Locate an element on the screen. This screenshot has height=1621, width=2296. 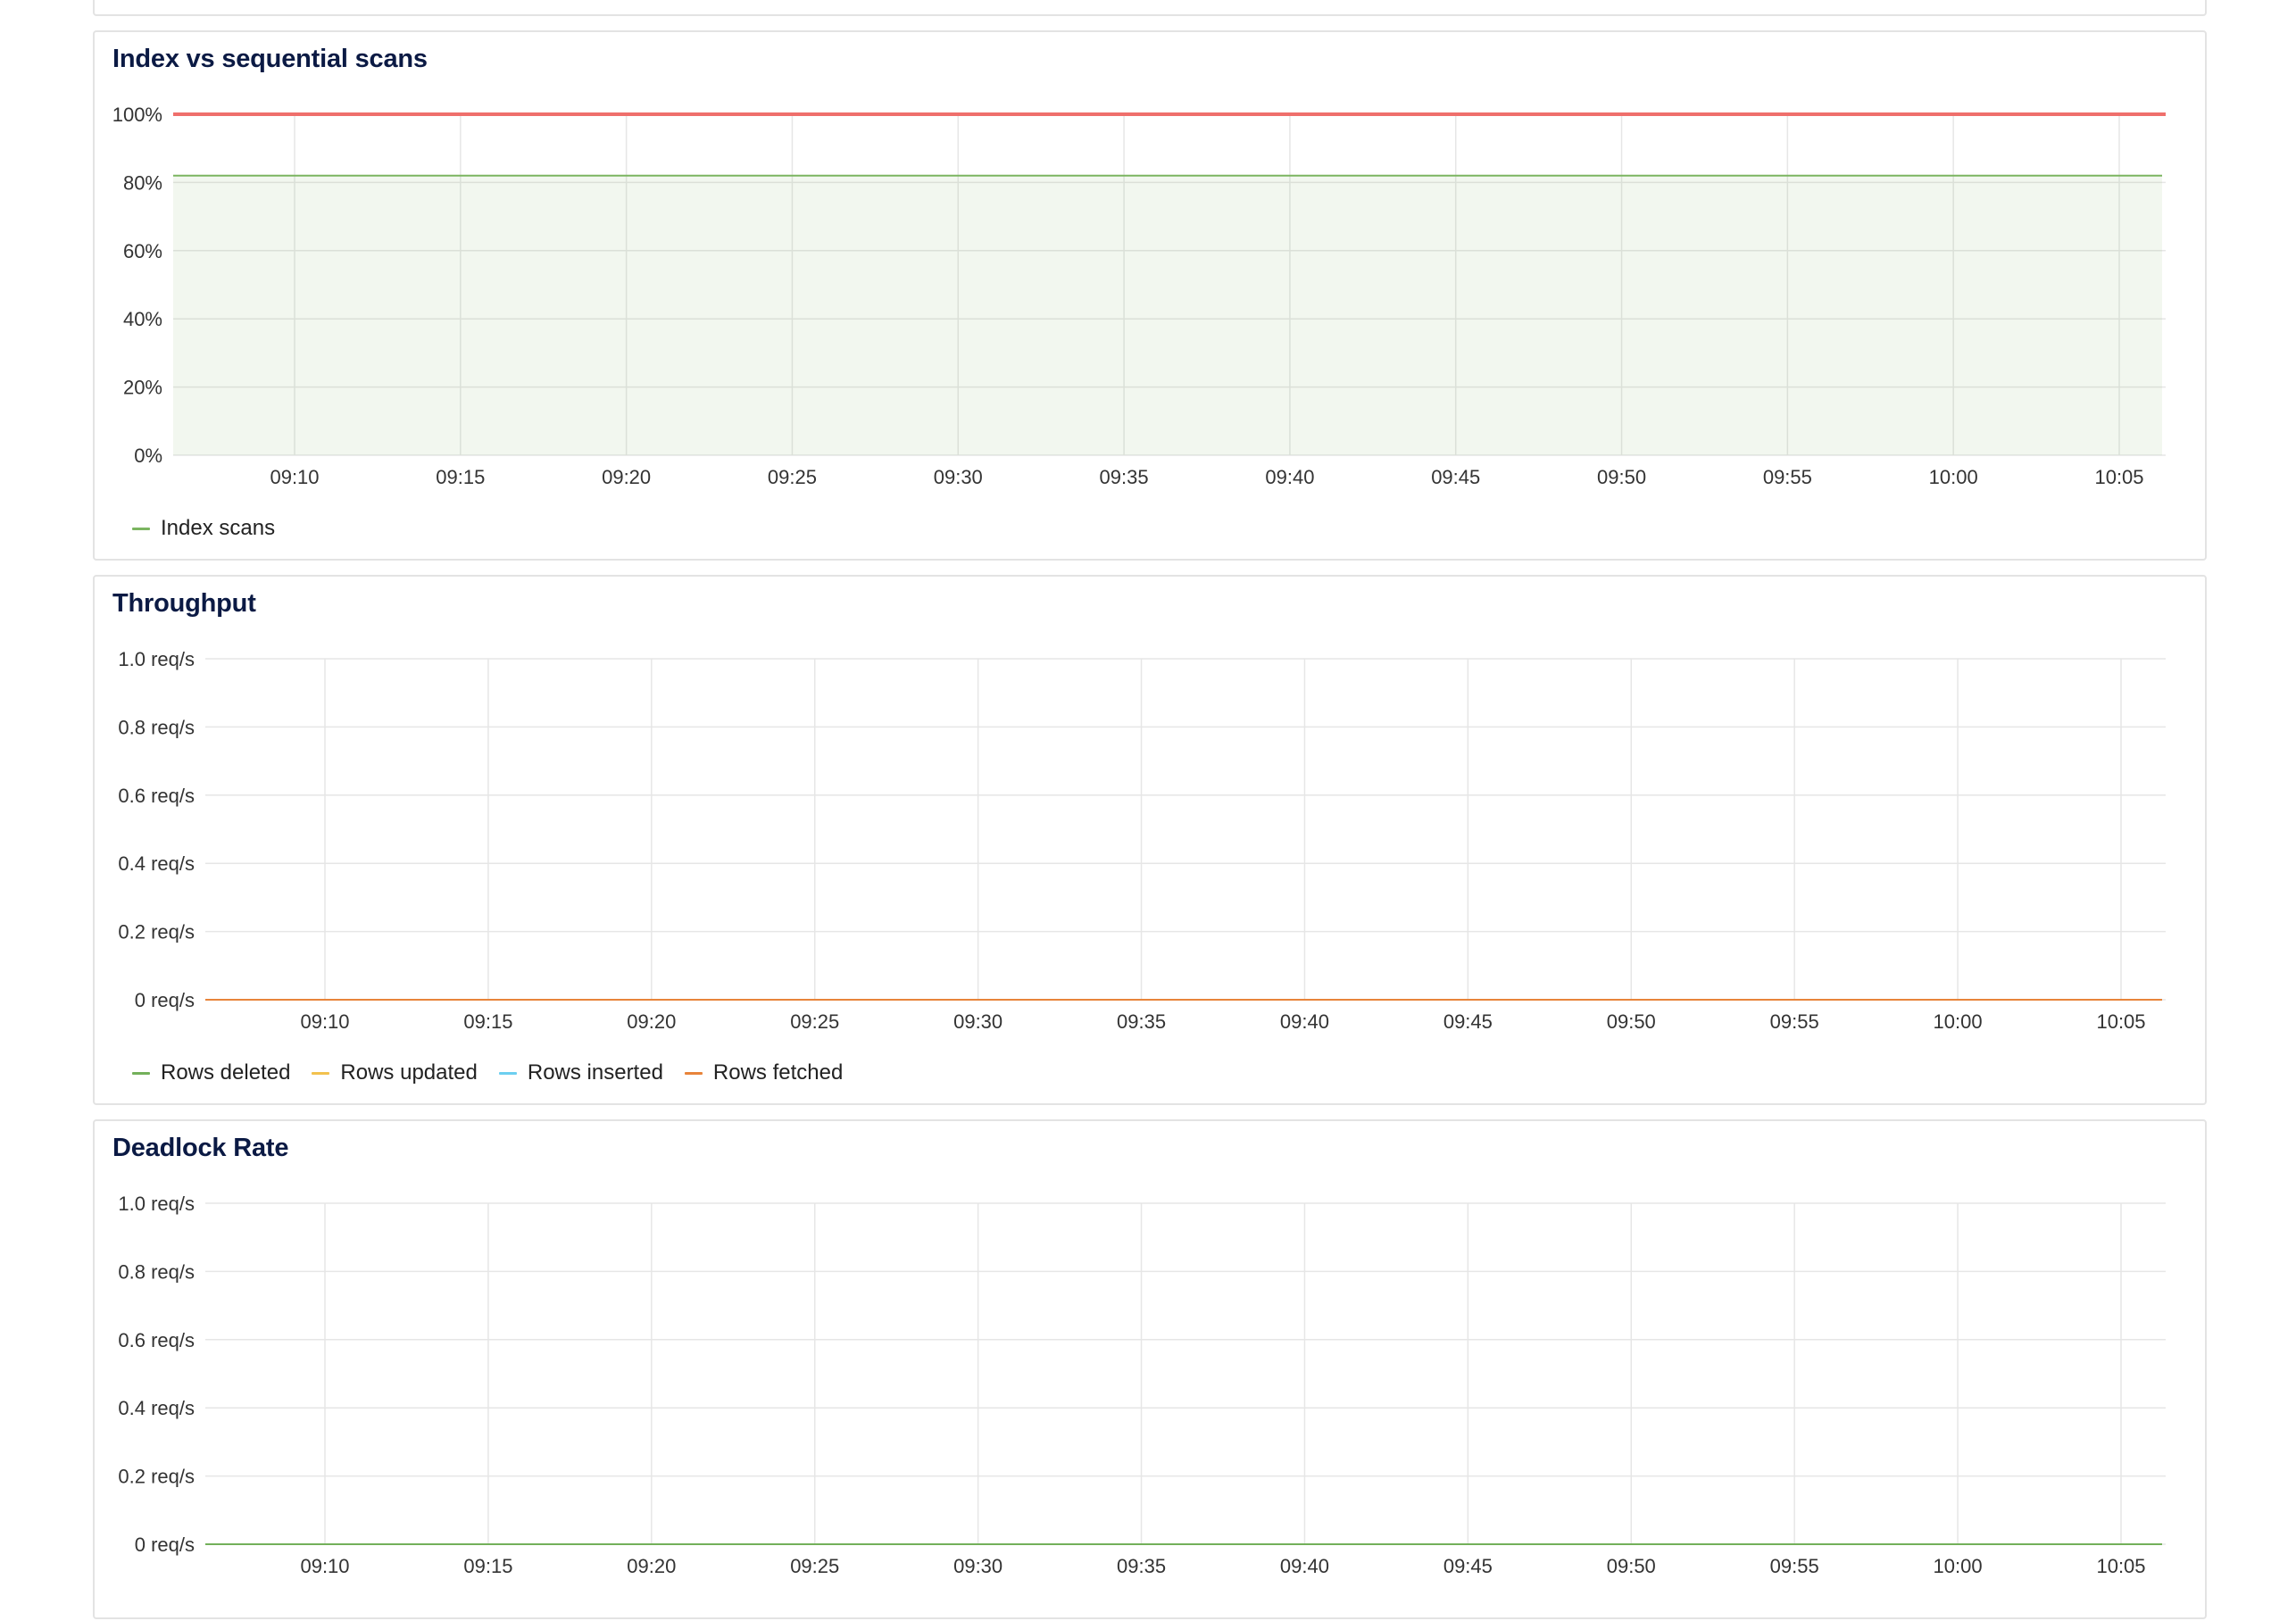
legend-item-index-scans: Index scans is located at coordinates (203, 529).